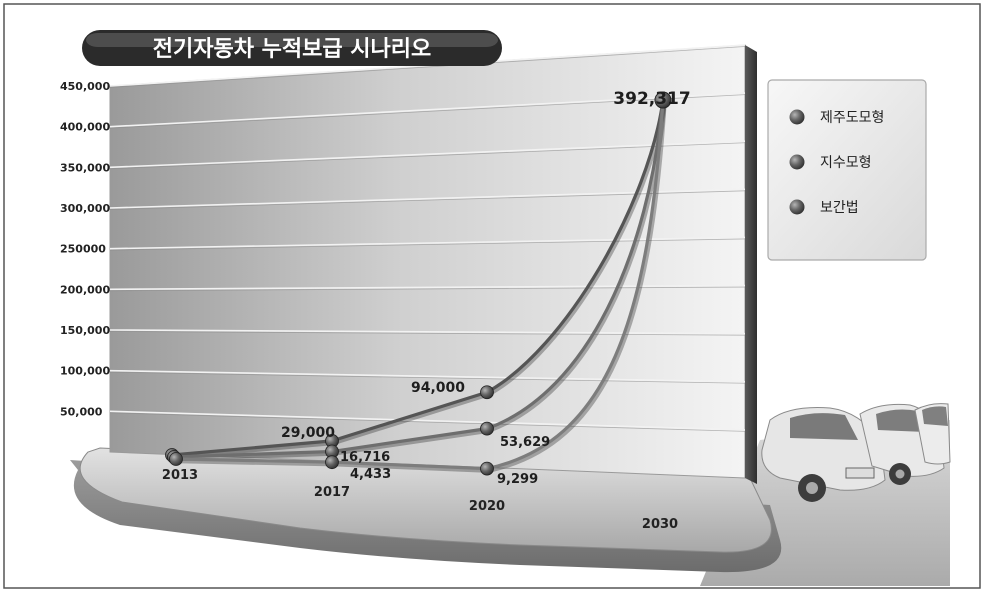 The image size is (984, 596). I want to click on data-label: 392,317, so click(651, 99).